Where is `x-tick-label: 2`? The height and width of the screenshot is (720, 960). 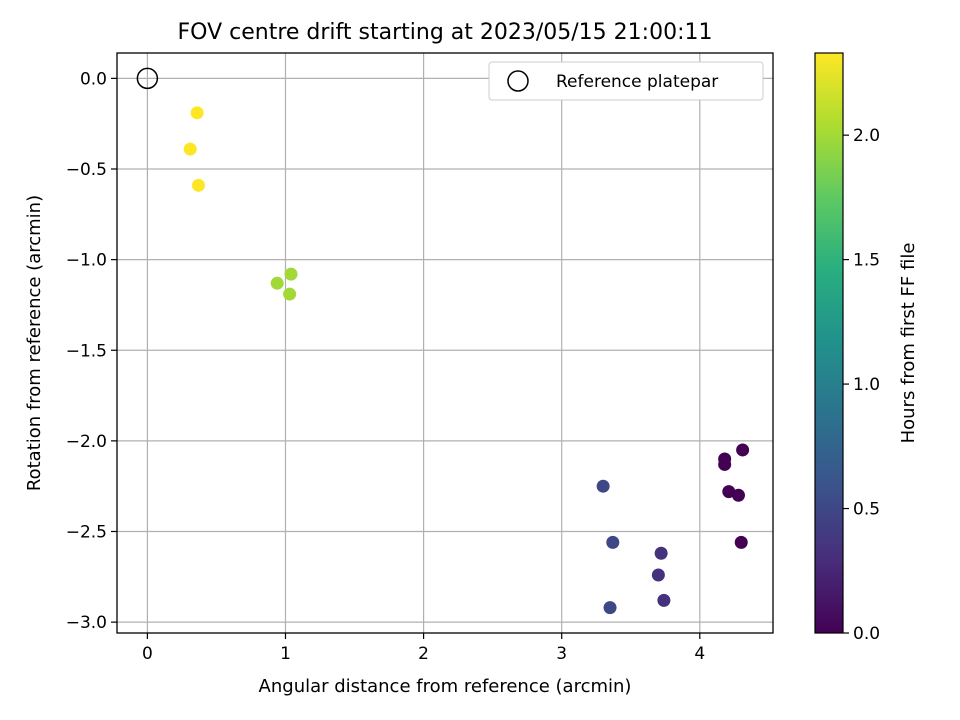
x-tick-label: 2 is located at coordinates (423, 654).